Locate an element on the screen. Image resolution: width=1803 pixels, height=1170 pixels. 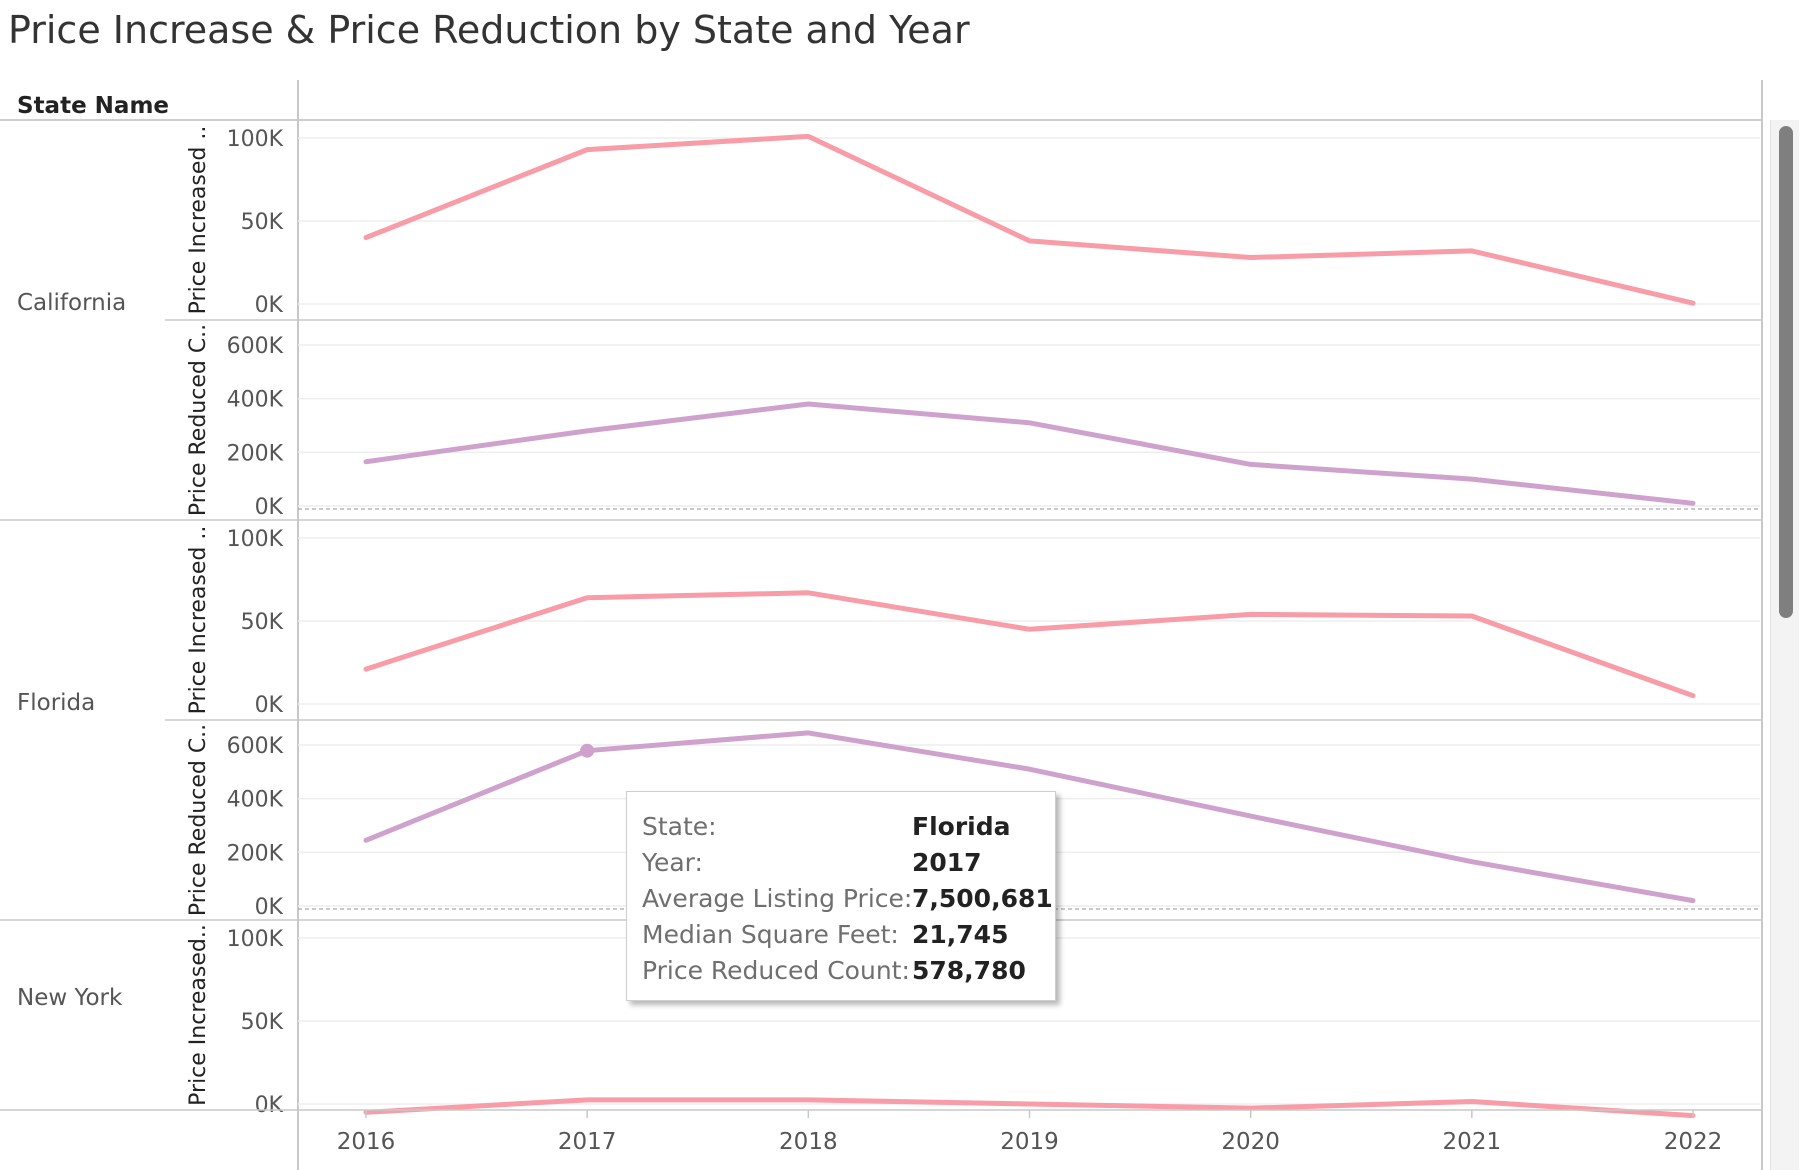
tooltip-value: 578,780 is located at coordinates (969, 970).